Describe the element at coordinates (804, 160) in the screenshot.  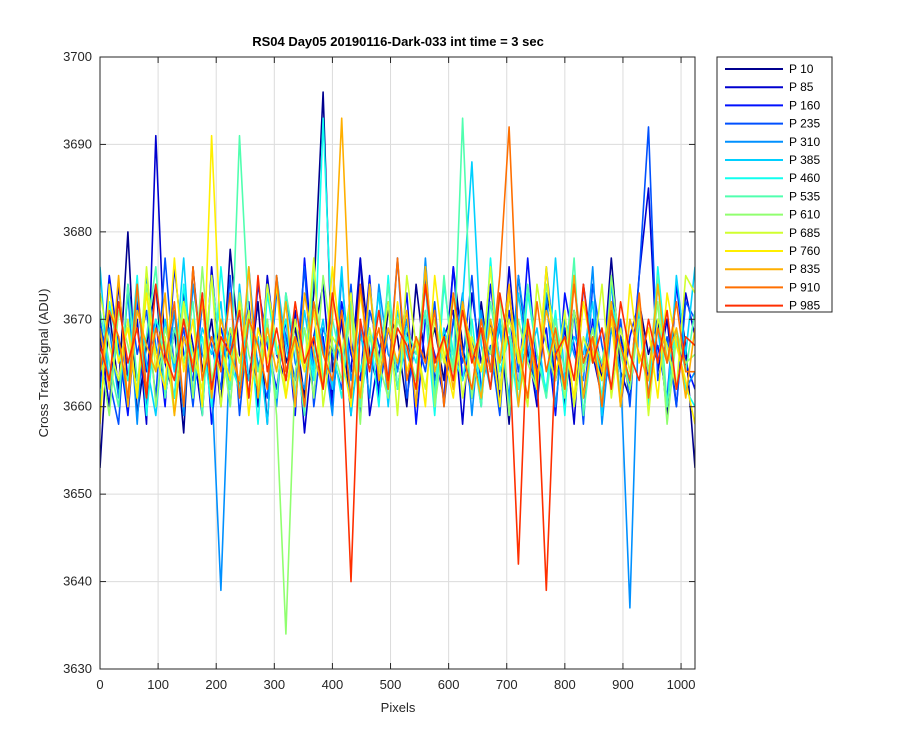
I see `legend-label-p385: P 385` at that location.